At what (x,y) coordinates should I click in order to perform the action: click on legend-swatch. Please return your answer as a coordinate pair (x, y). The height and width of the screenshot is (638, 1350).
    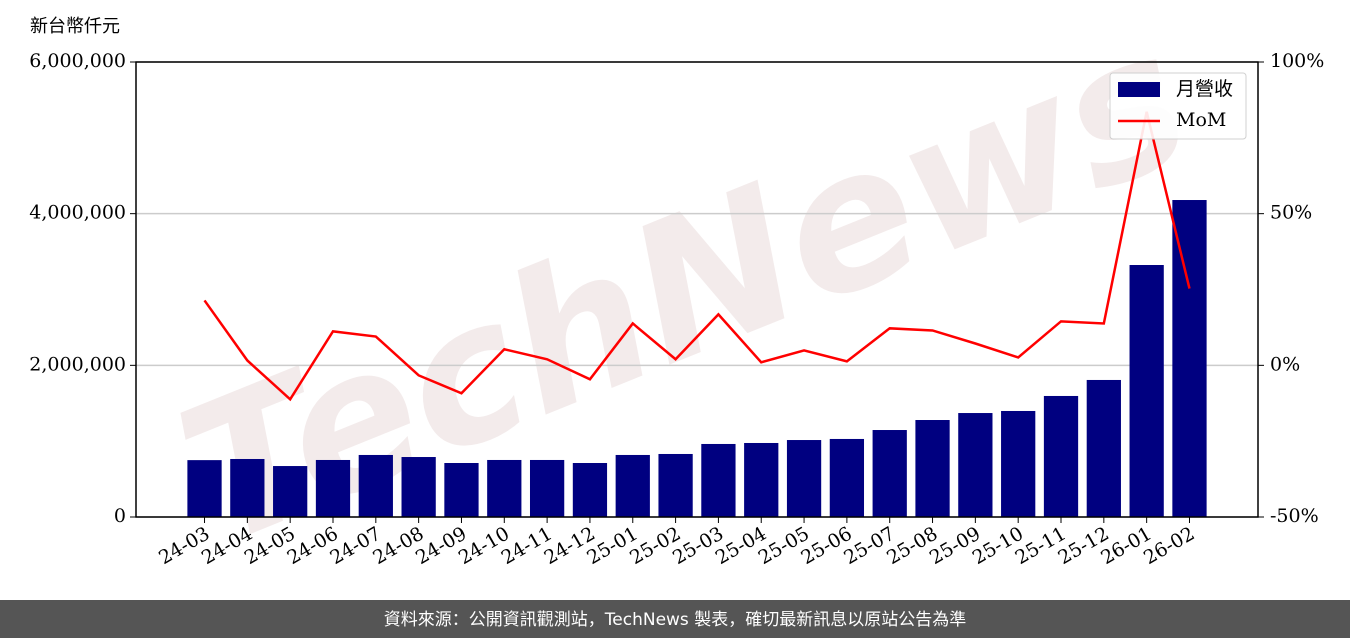
    Looking at the image, I should click on (1139, 89).